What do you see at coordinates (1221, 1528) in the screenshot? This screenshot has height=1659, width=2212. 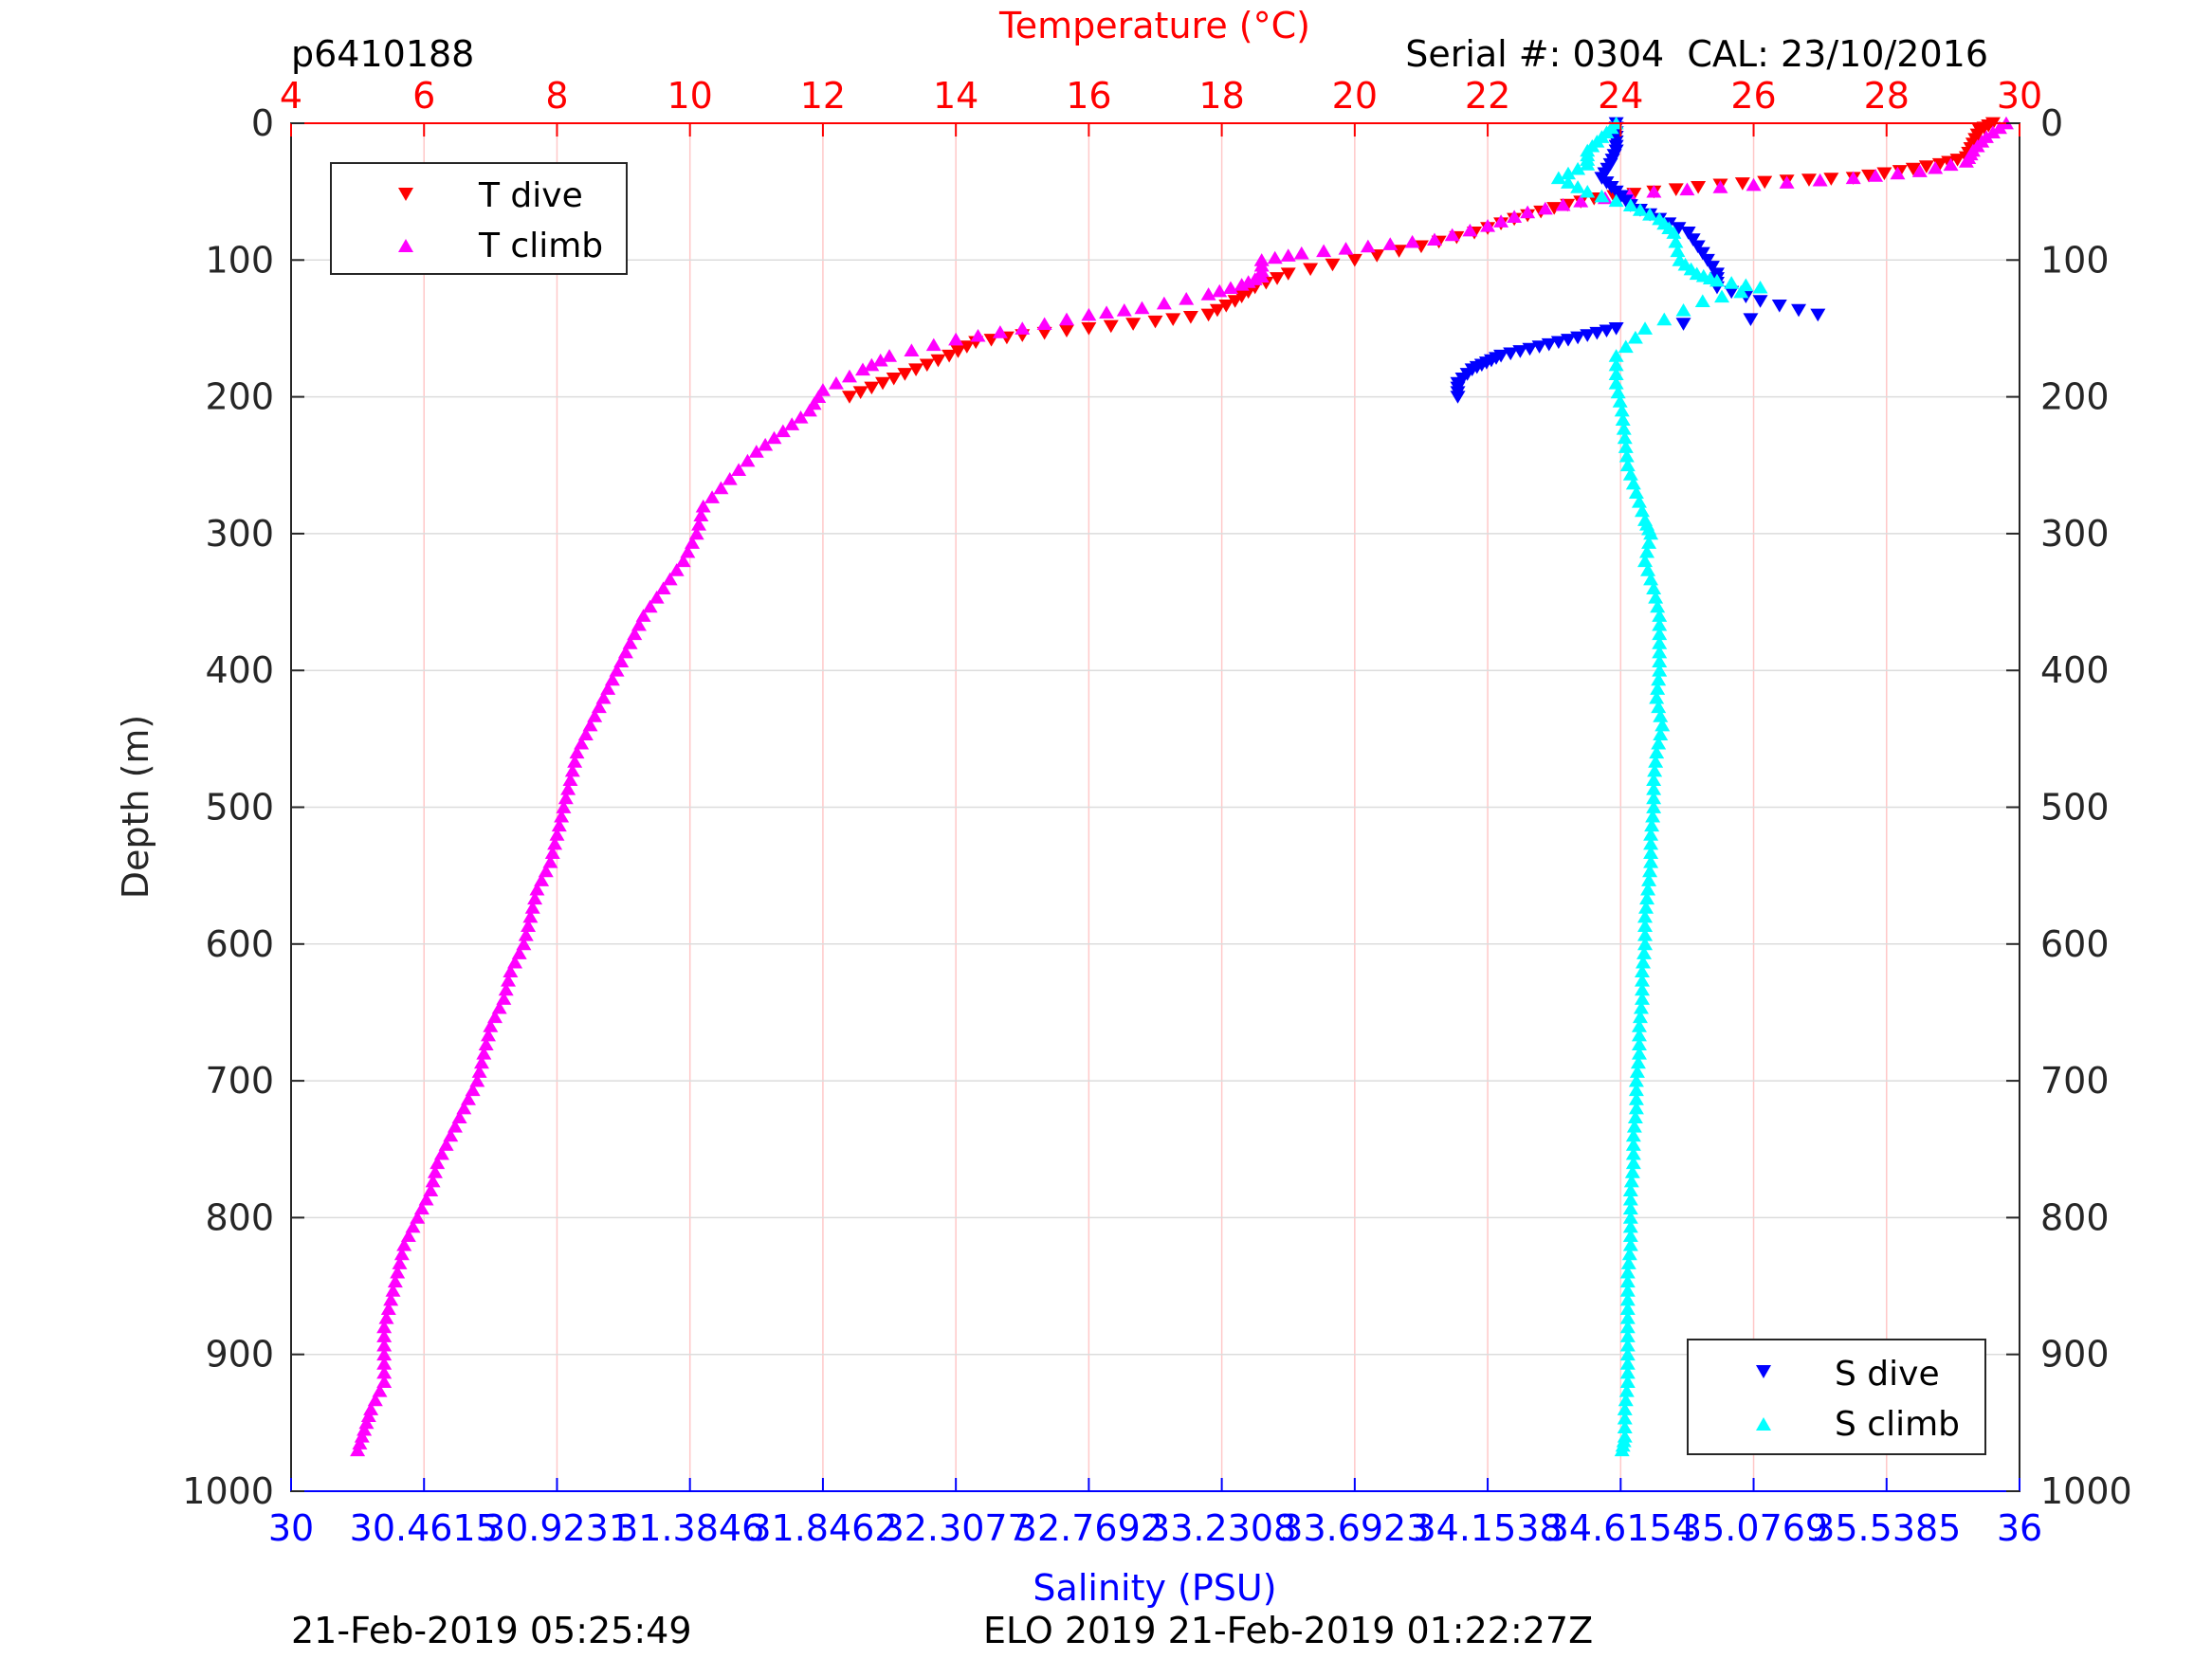 I see `salinity-tick-label: 33.2308` at bounding box center [1221, 1528].